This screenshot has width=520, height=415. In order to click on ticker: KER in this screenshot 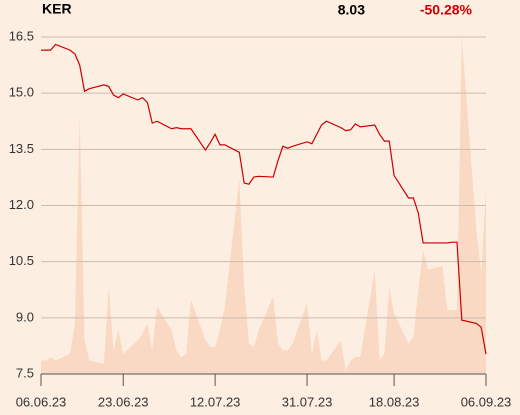, I will do `click(57, 9)`.